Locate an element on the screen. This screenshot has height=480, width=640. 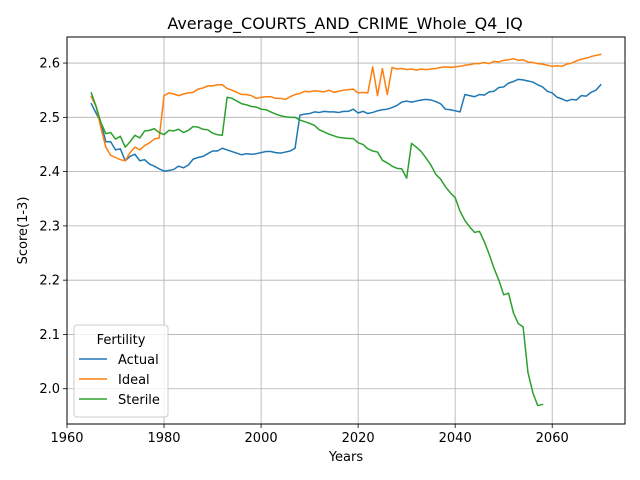
y-tick-label: 2.3 is located at coordinates (49, 226).